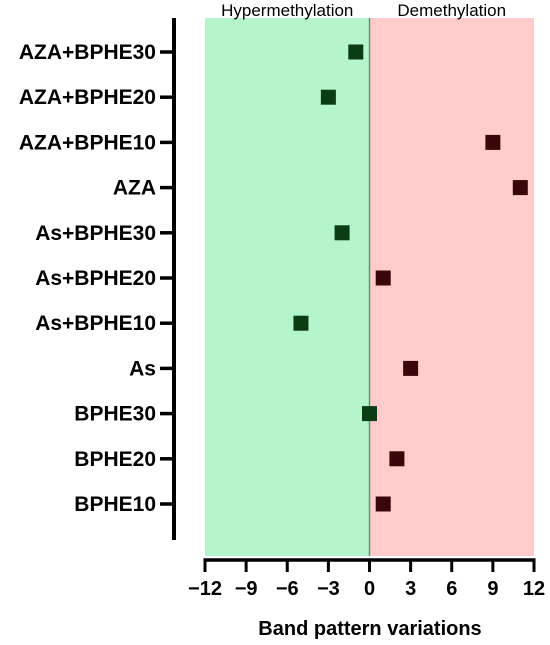  Describe the element at coordinates (363, 10) in the screenshot. I see `region-labels: Hypermethylation Demethylation` at that location.